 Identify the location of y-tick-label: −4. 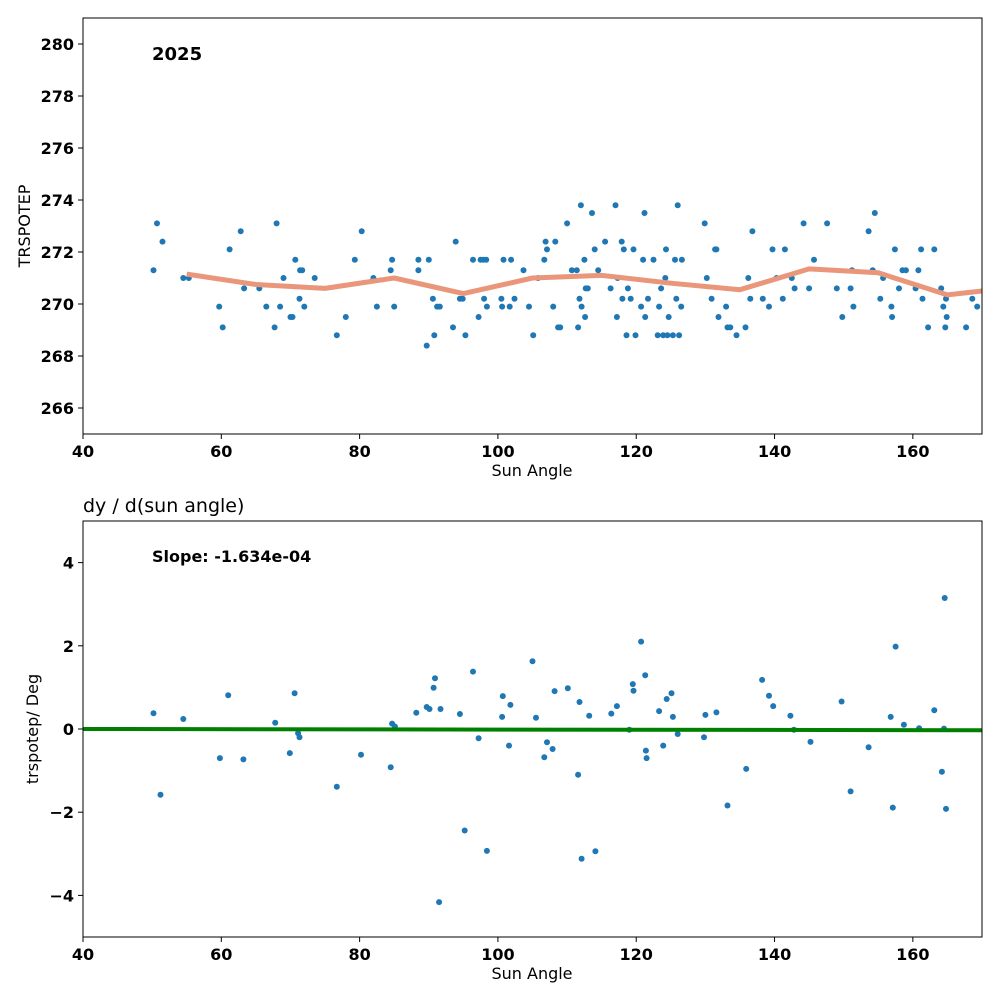
(61, 895).